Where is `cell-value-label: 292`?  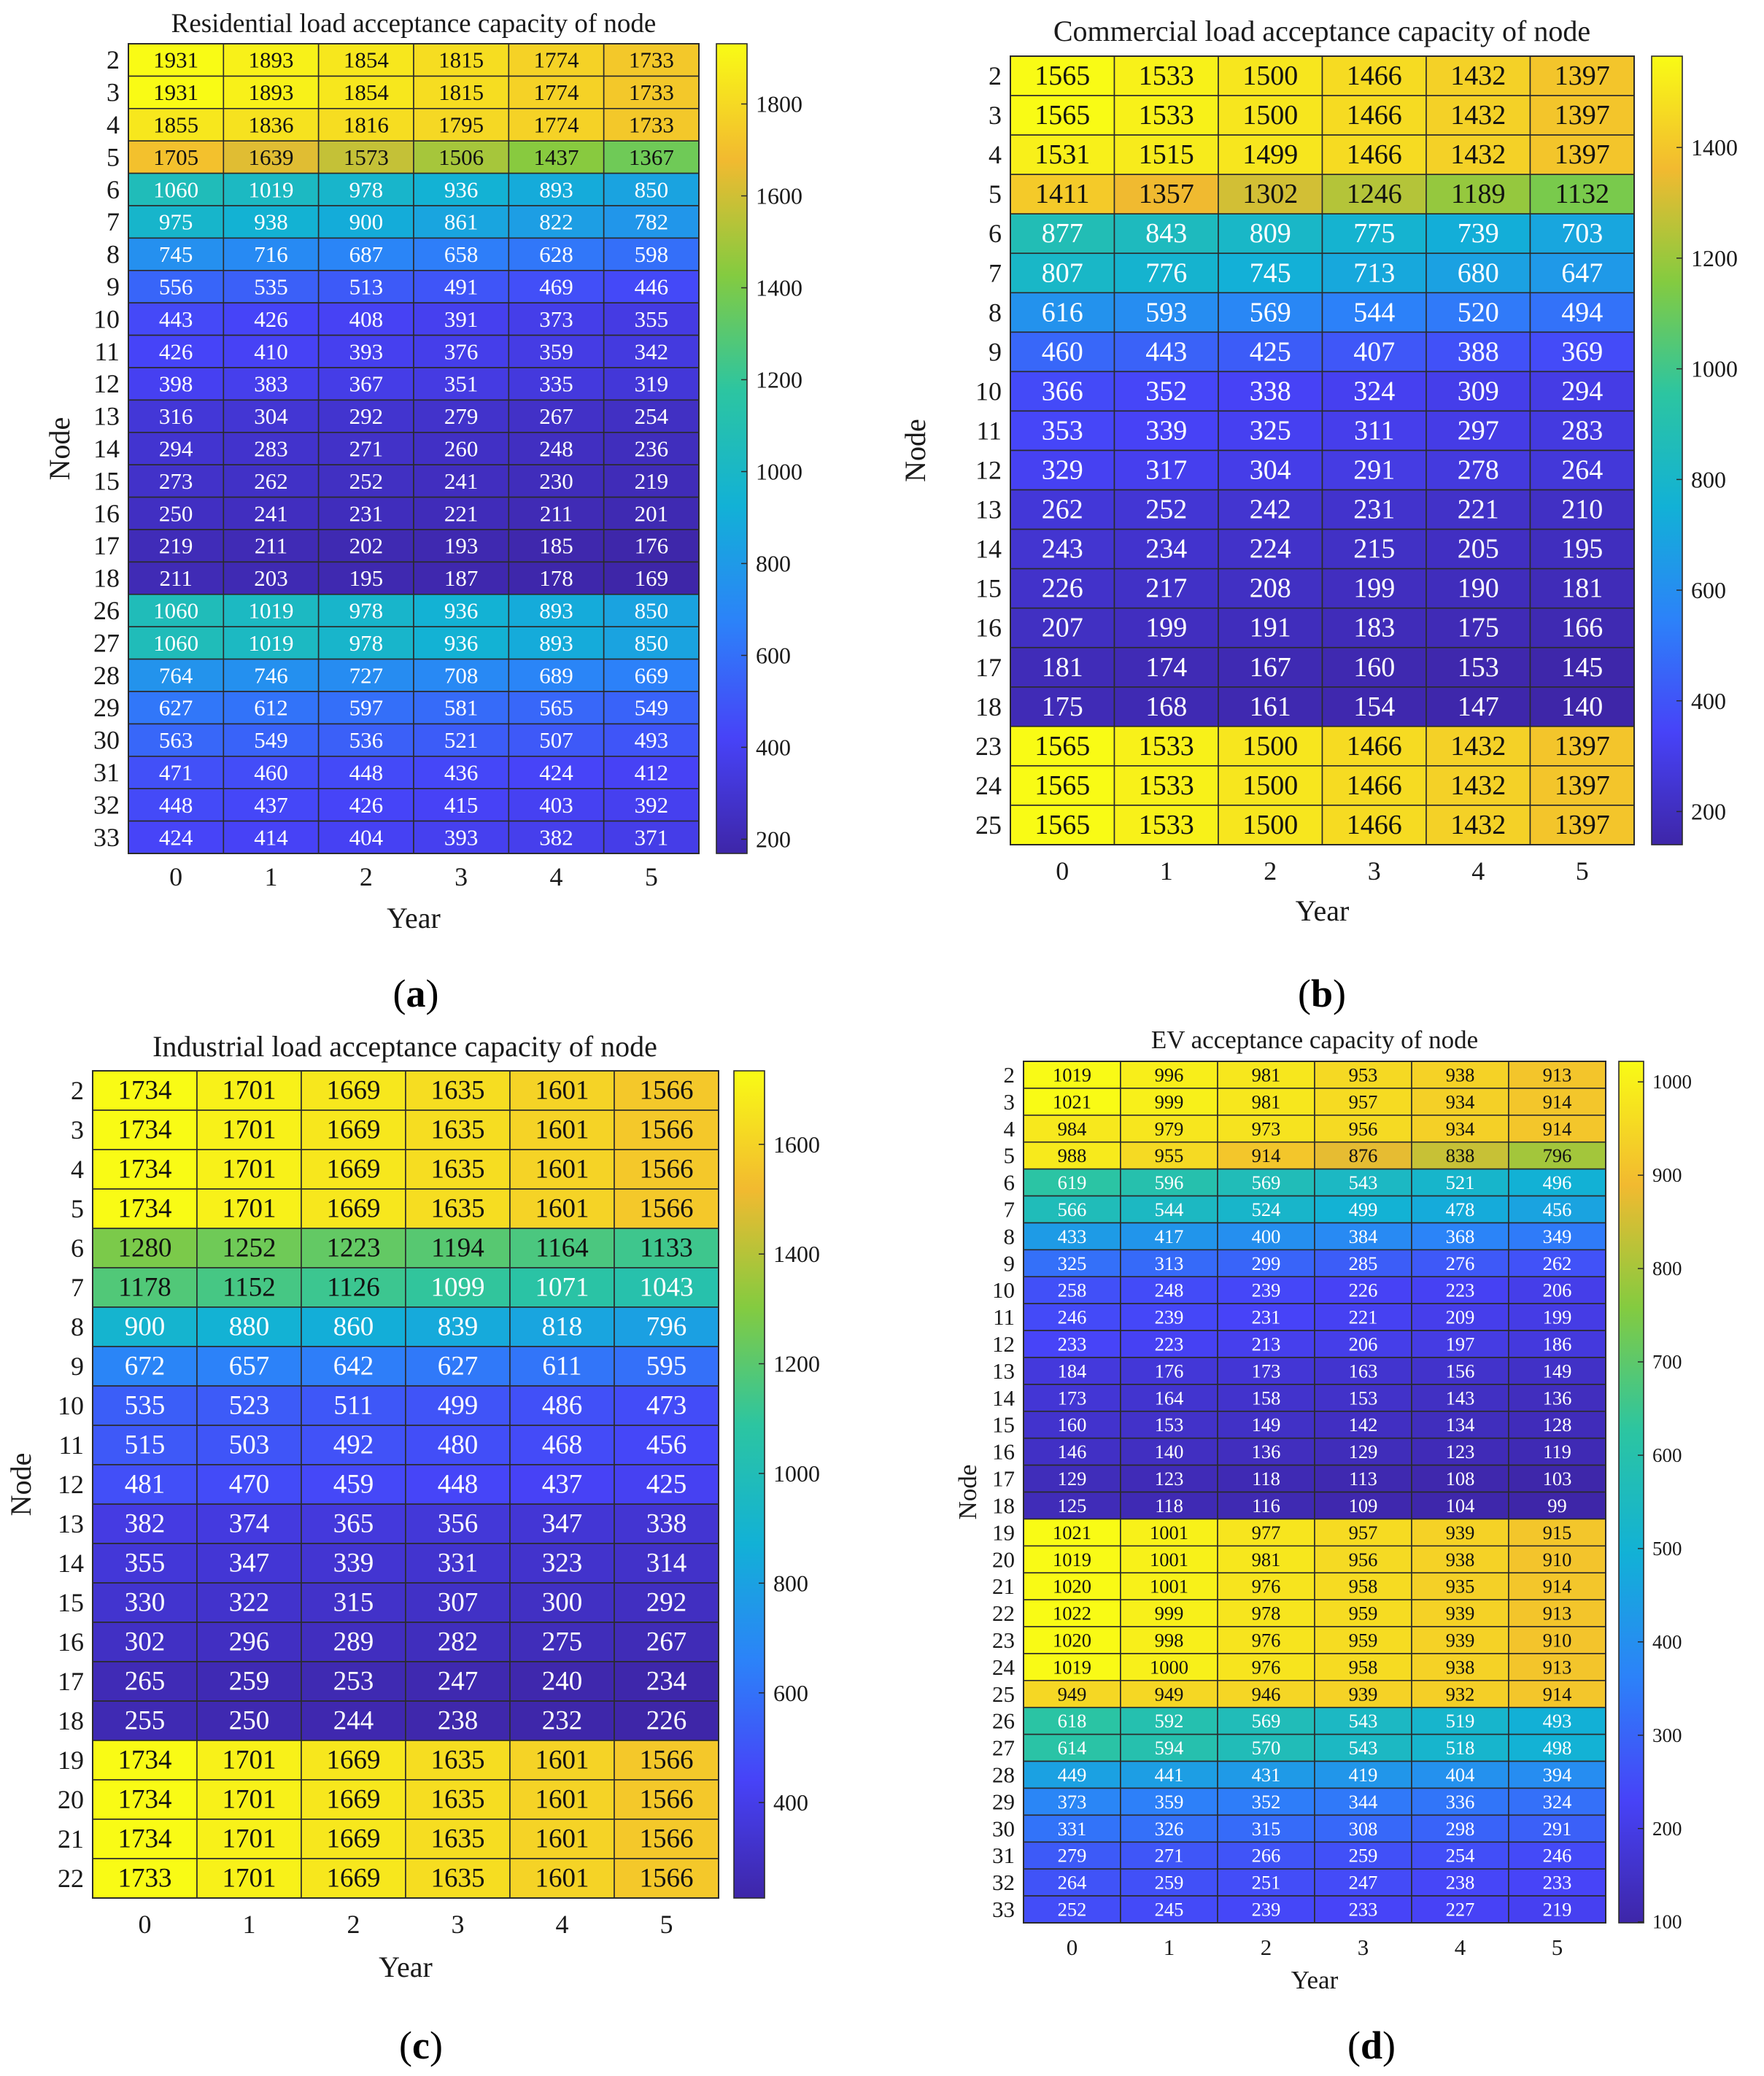
cell-value-label: 292 is located at coordinates (366, 416).